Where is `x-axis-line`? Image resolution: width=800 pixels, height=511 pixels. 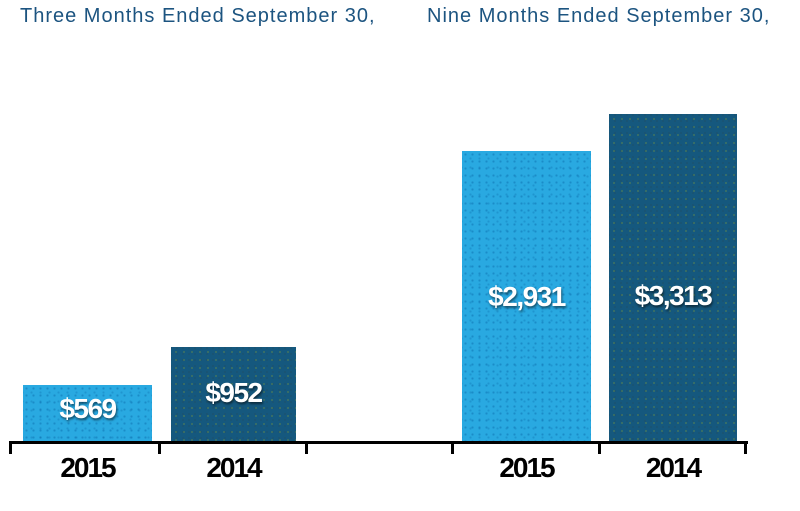
x-axis-line is located at coordinates (378, 442).